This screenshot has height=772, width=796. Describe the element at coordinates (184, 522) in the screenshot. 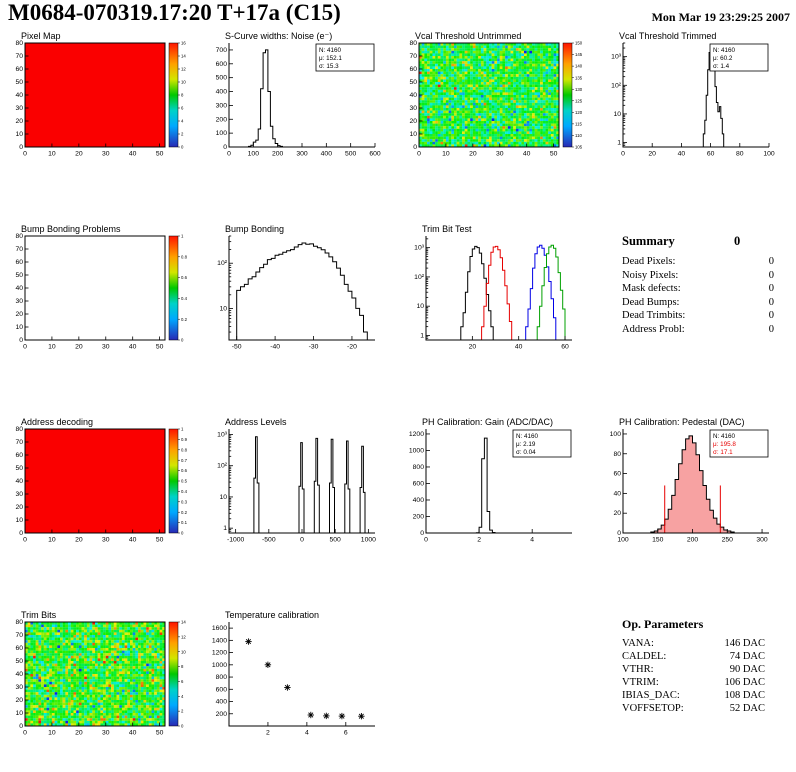

I see `svg-text: 0.1` at that location.